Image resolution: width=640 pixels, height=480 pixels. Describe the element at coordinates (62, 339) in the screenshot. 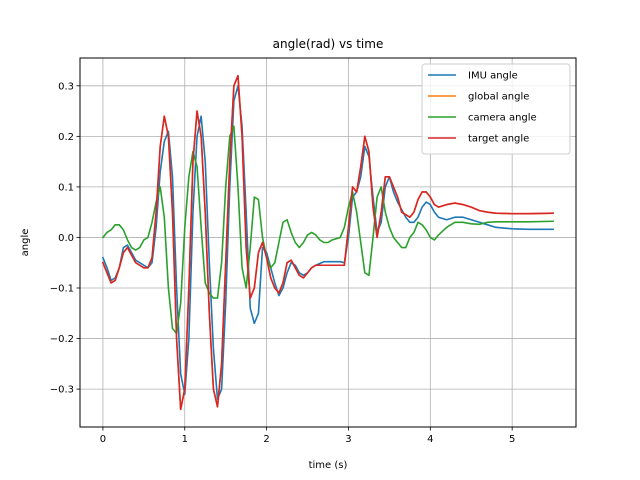

I see `y-tick-label: −0.2` at that location.